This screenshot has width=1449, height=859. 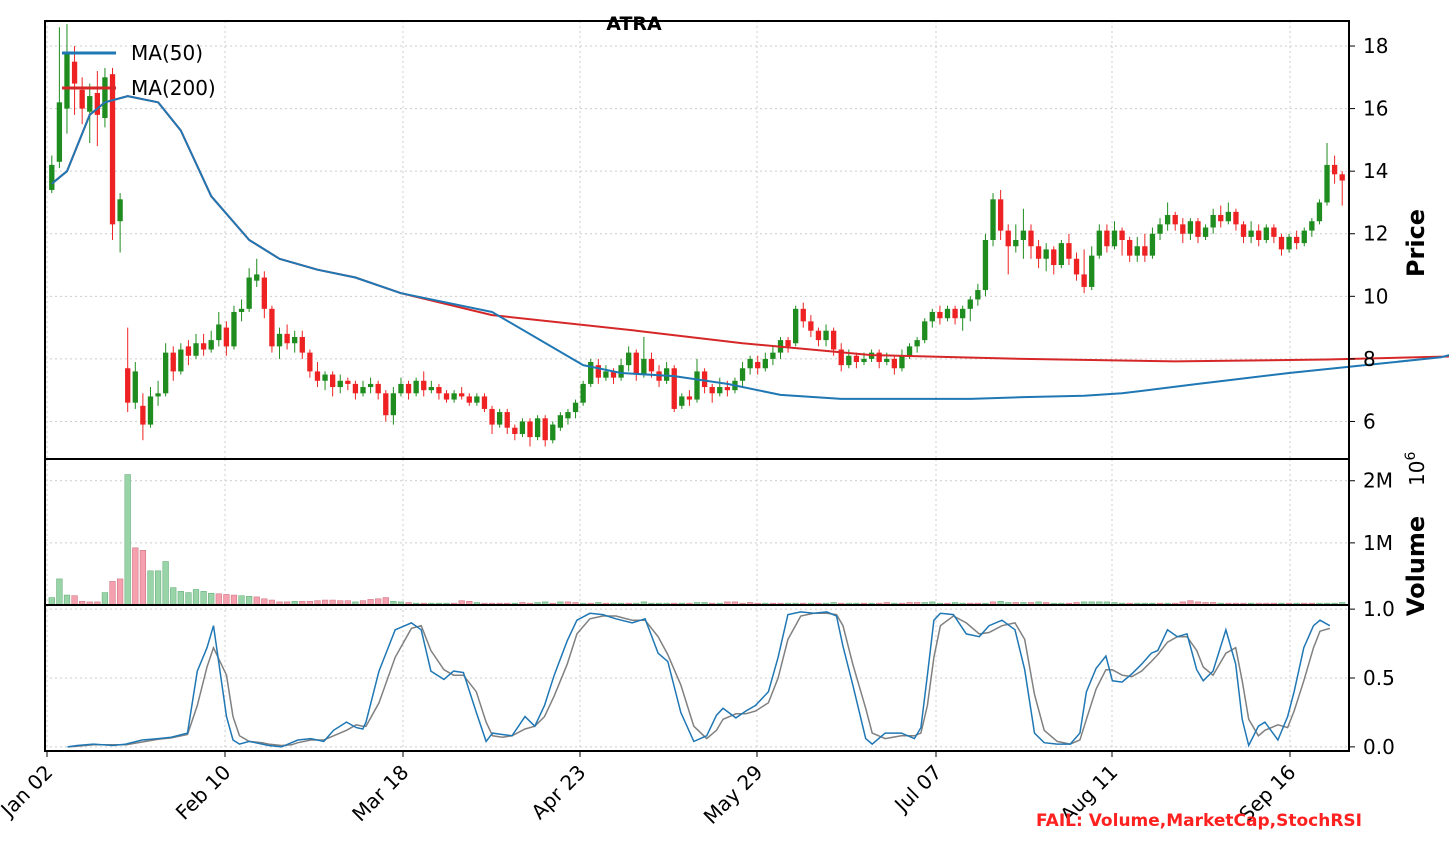 What do you see at coordinates (733, 794) in the screenshot?
I see `x-tick-label-4: May 29` at bounding box center [733, 794].